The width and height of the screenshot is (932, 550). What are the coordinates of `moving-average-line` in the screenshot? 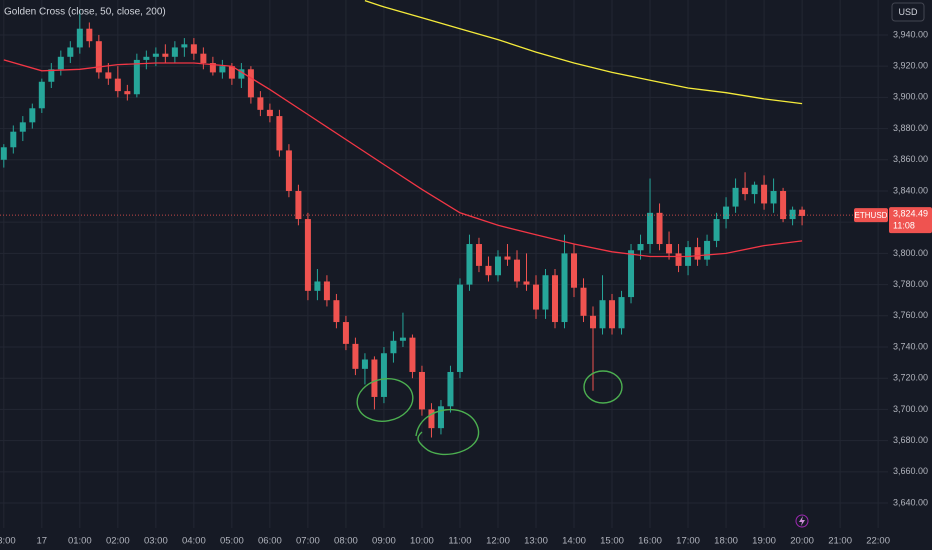 It's located at (583, 52).